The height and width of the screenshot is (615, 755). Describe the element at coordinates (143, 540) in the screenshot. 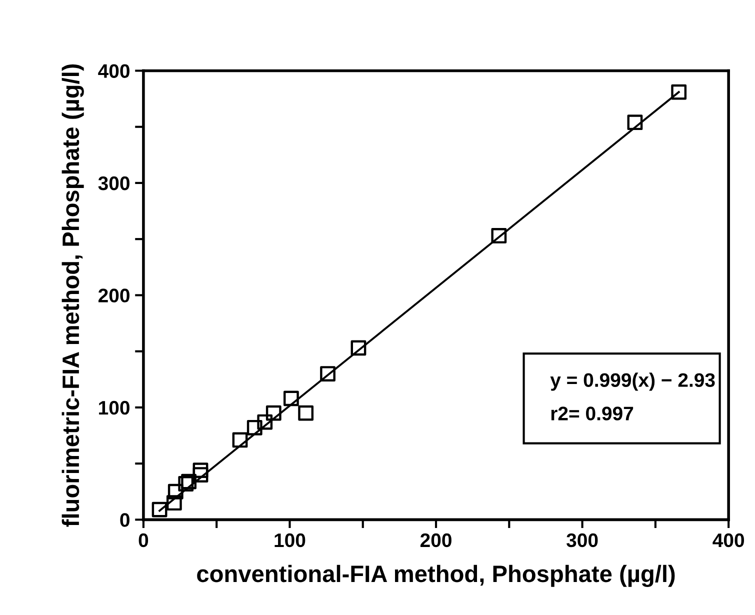

I see `x-tick-label: 0` at that location.